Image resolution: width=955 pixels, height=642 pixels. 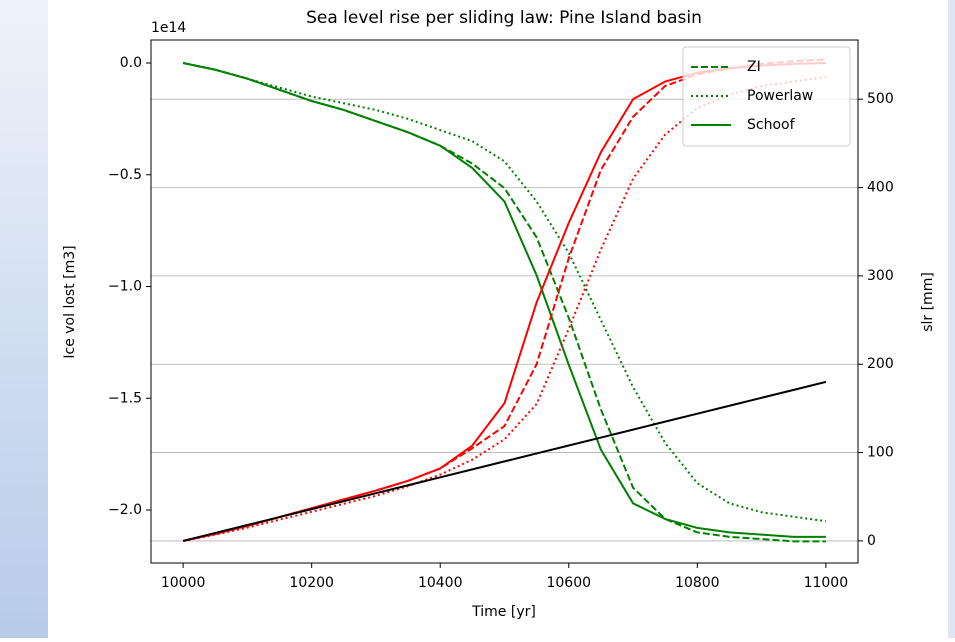 I want to click on y2-tick-label: 100, so click(x=880, y=453).